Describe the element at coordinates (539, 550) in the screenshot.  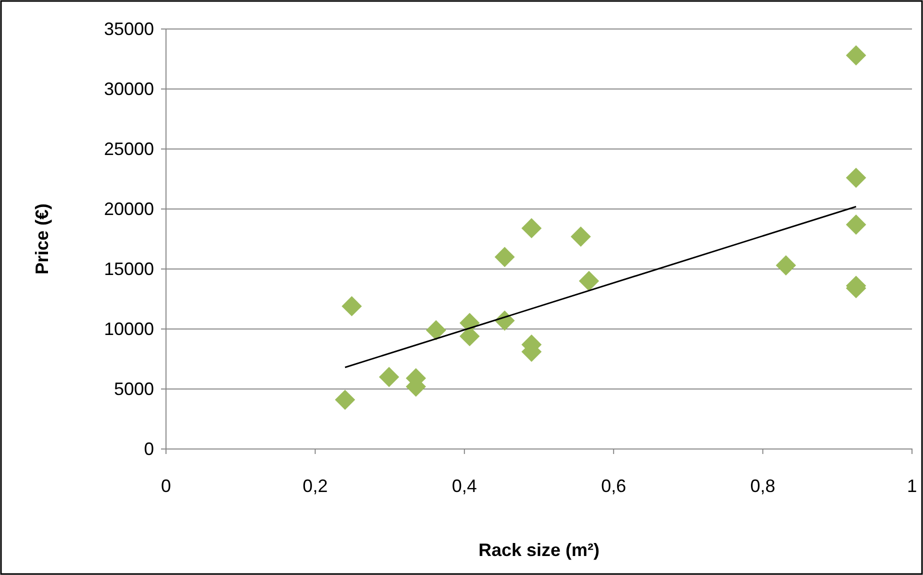
I see `x-axis-title: Rack size (m²)` at that location.